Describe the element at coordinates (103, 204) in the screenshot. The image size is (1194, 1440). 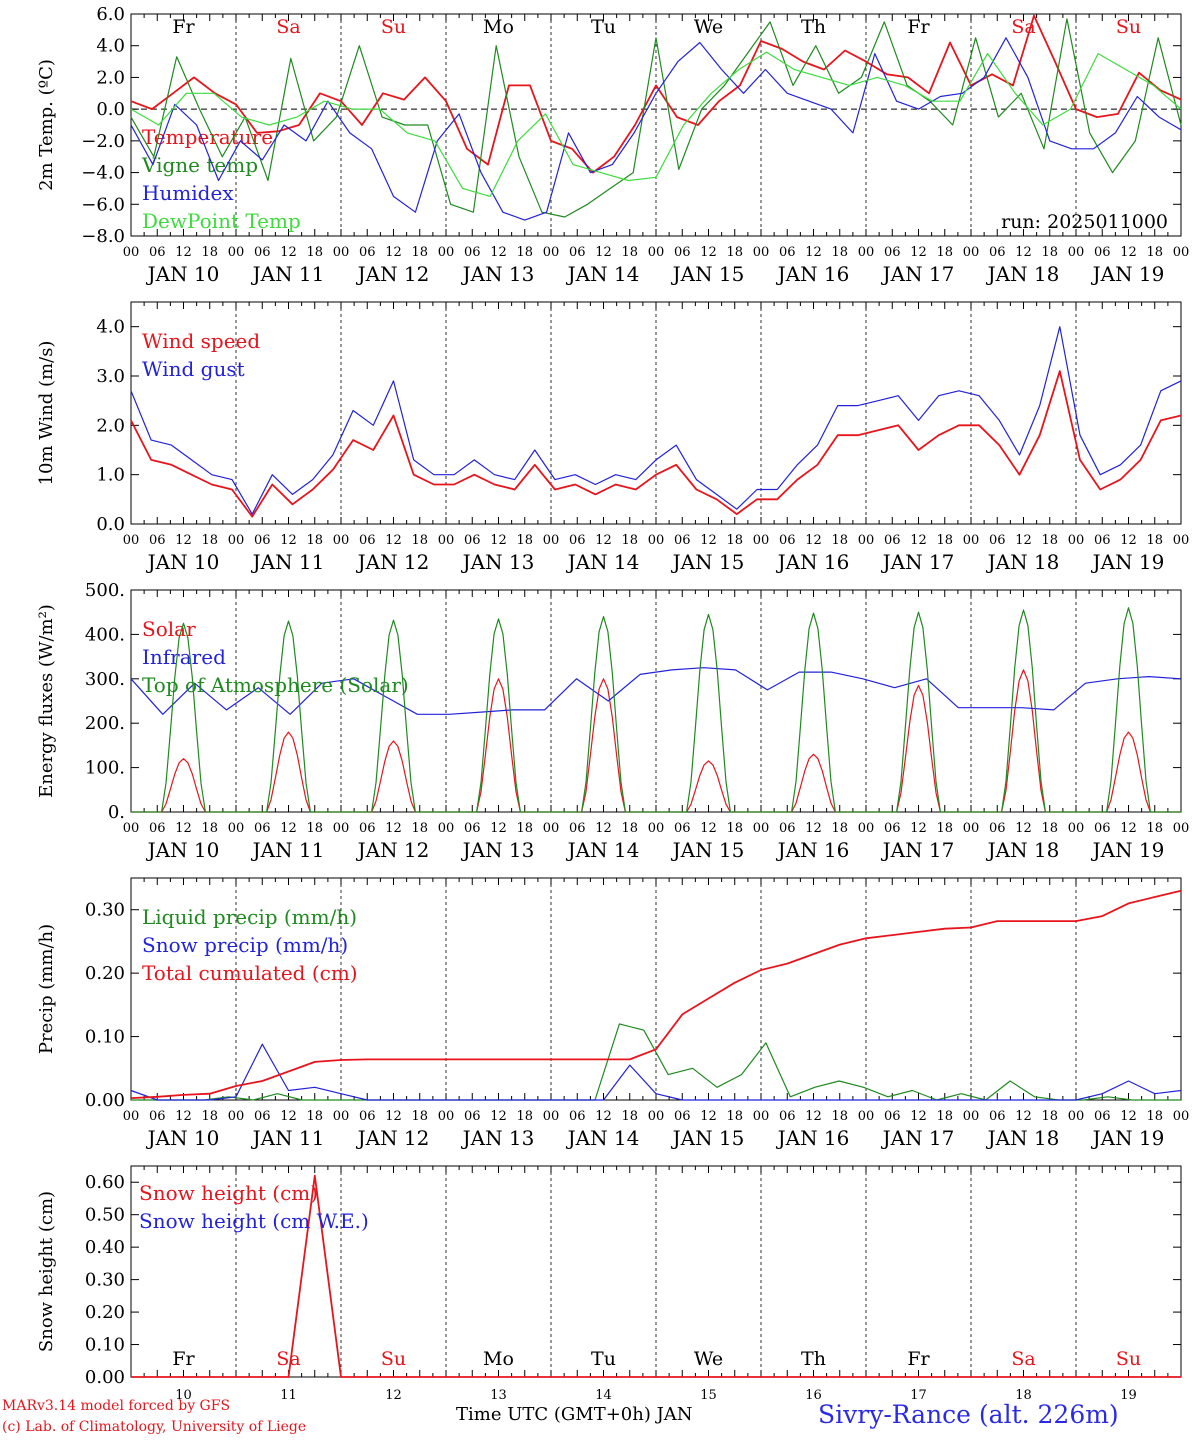
I see `y-tick-label: −6.0` at that location.